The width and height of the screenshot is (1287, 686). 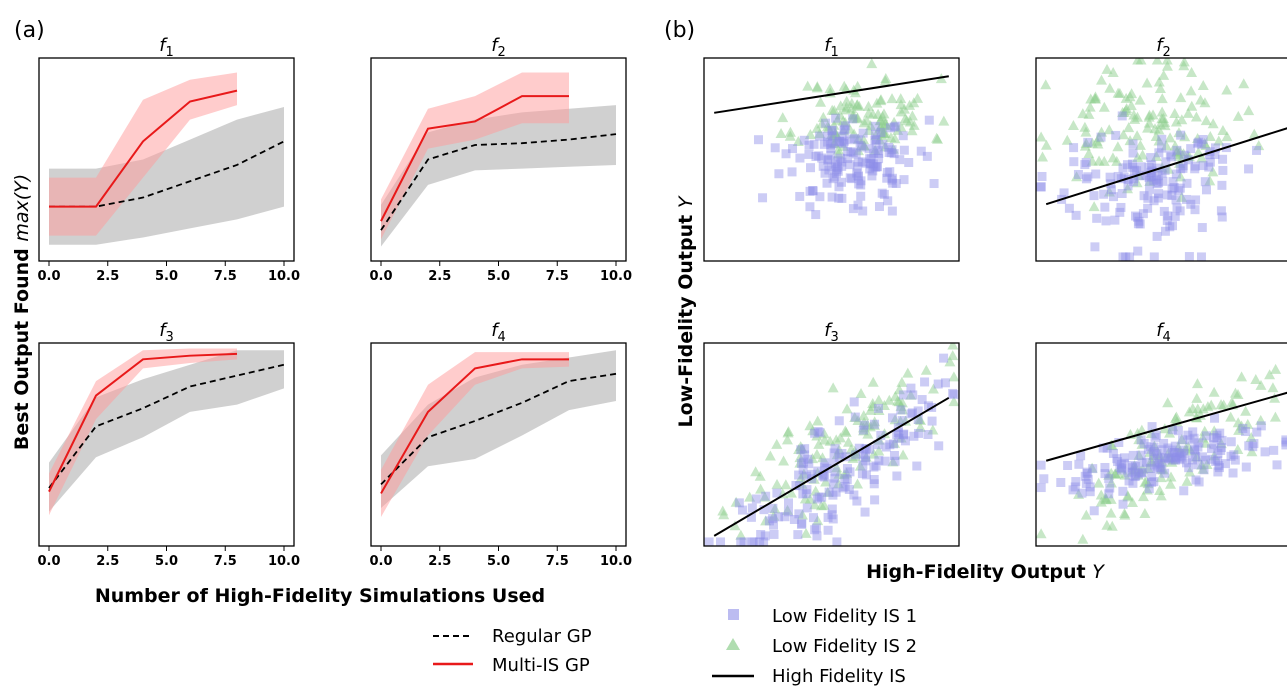 I want to click on subplot-title-f2-subscript: 2, so click(x=1167, y=52).